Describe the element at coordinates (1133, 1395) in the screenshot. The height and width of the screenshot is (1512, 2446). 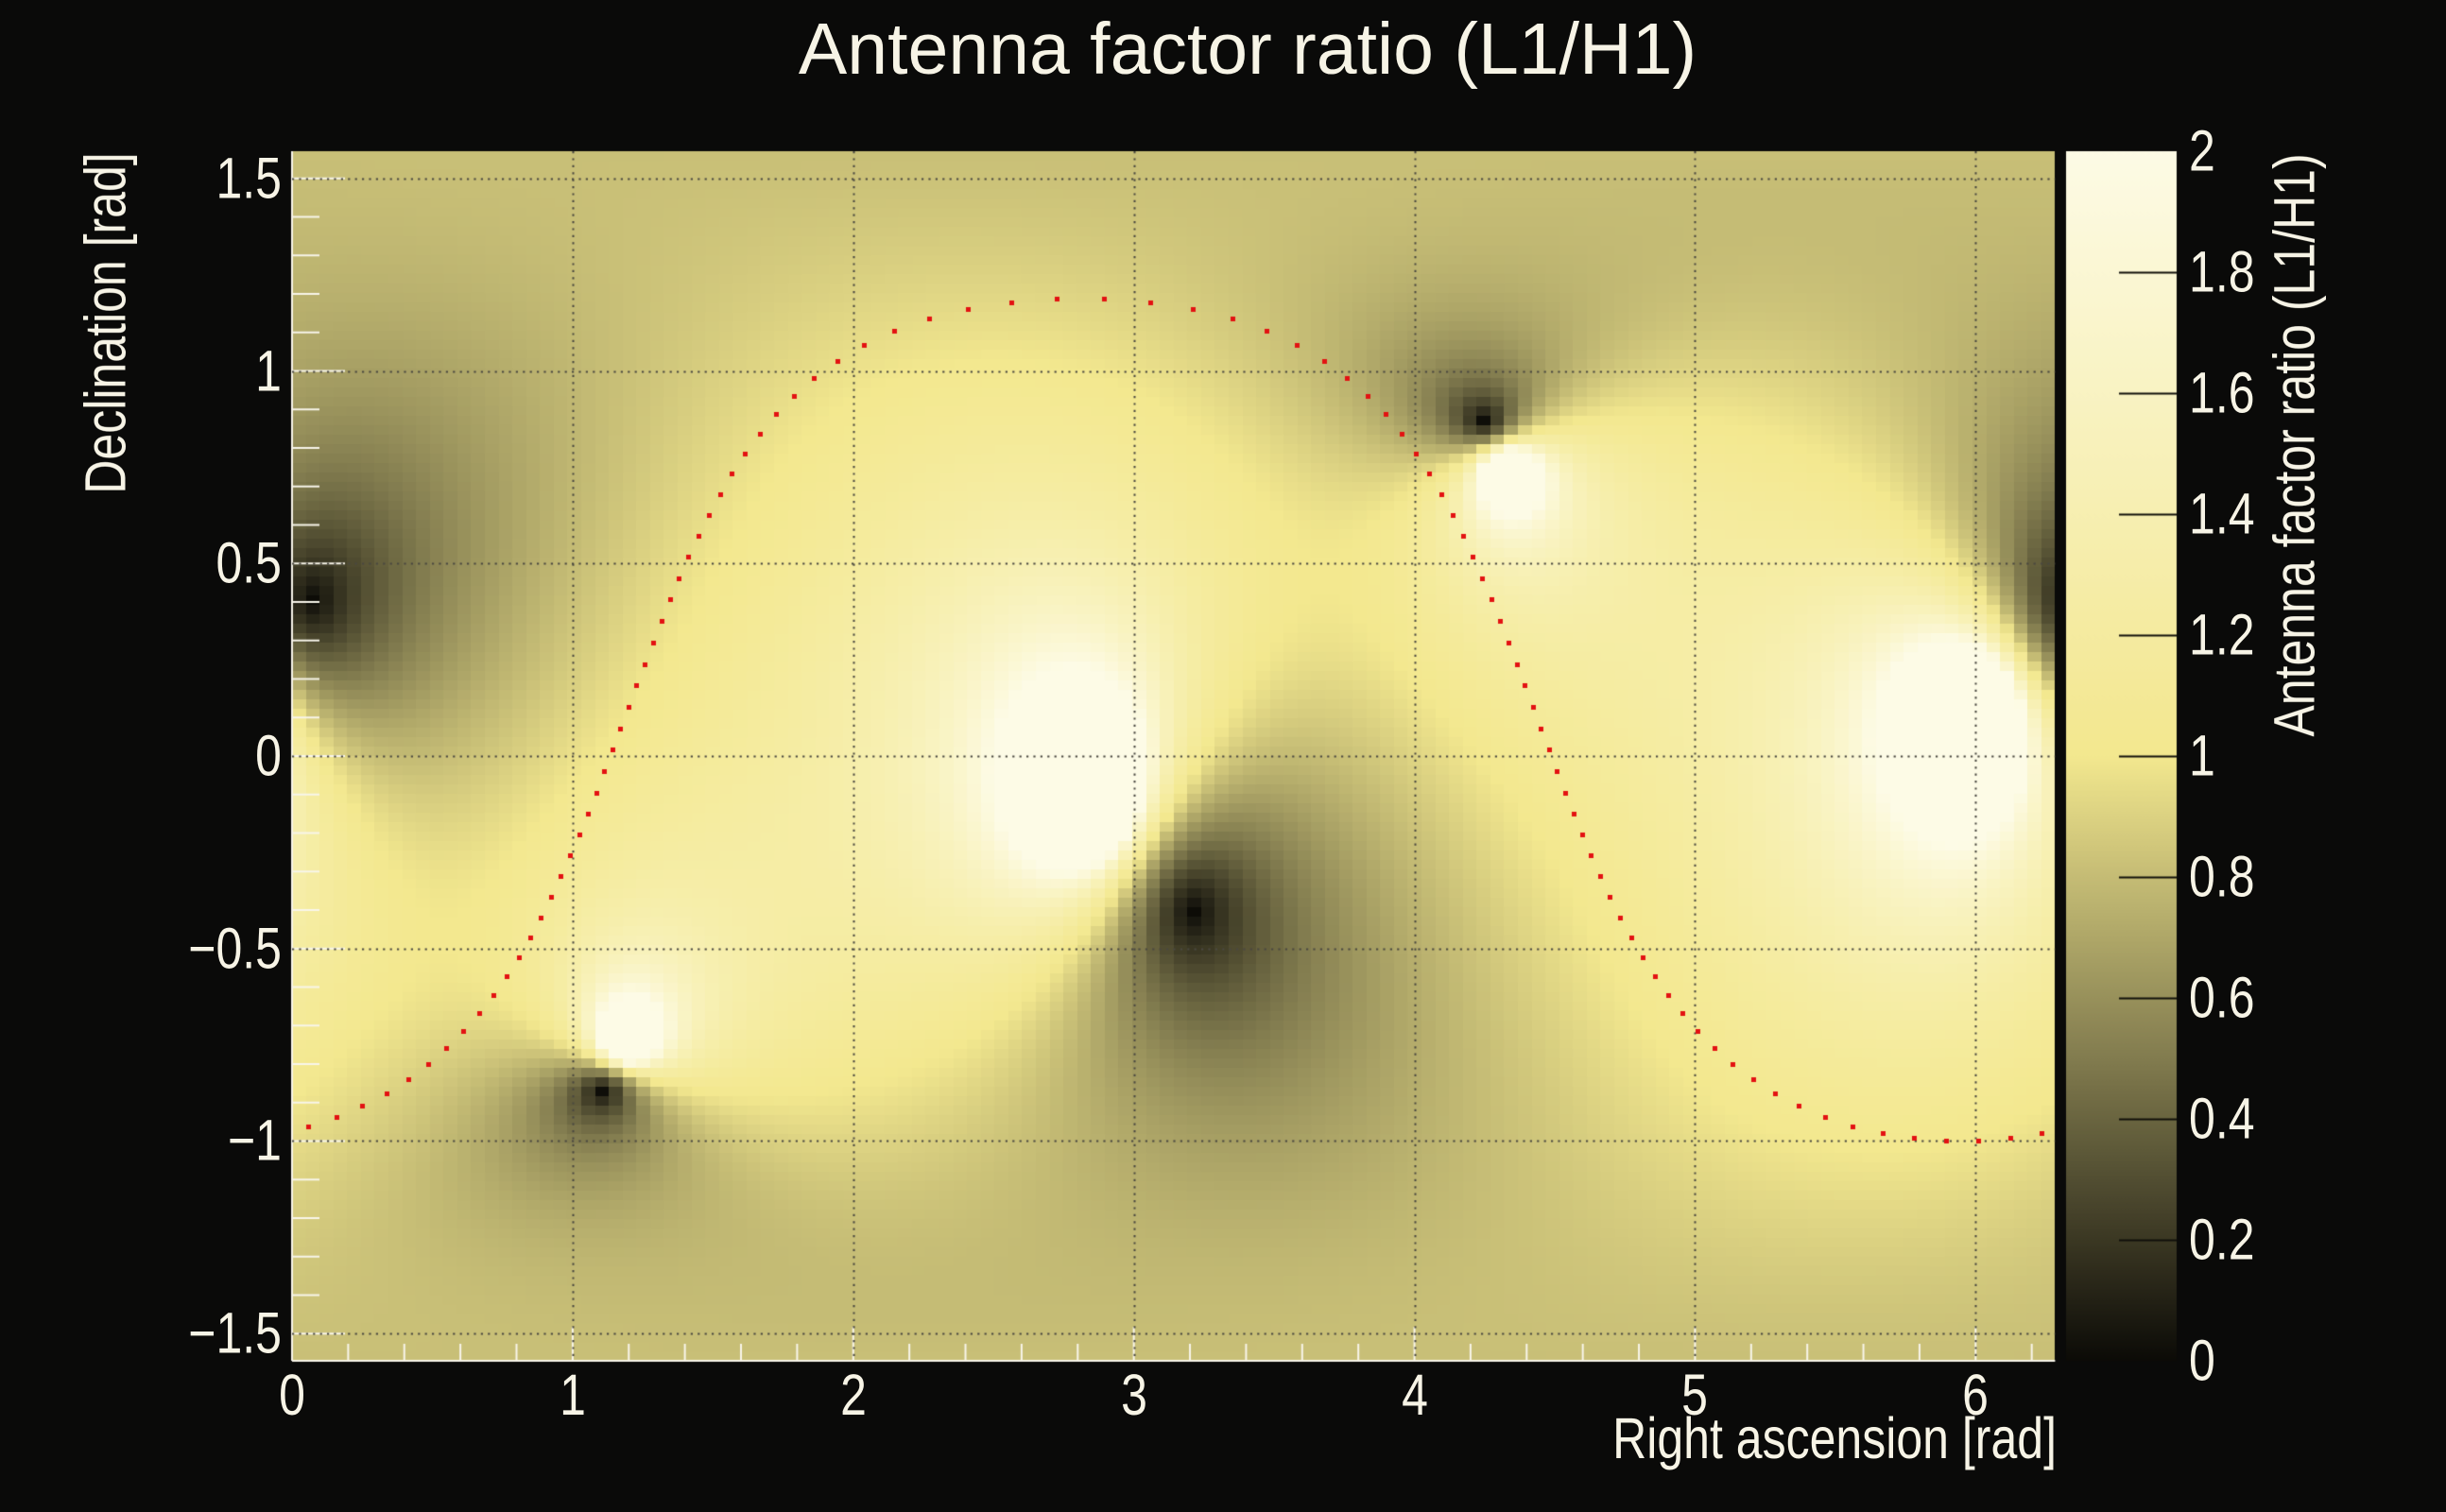
I see `x-tick-label-3: 3` at that location.